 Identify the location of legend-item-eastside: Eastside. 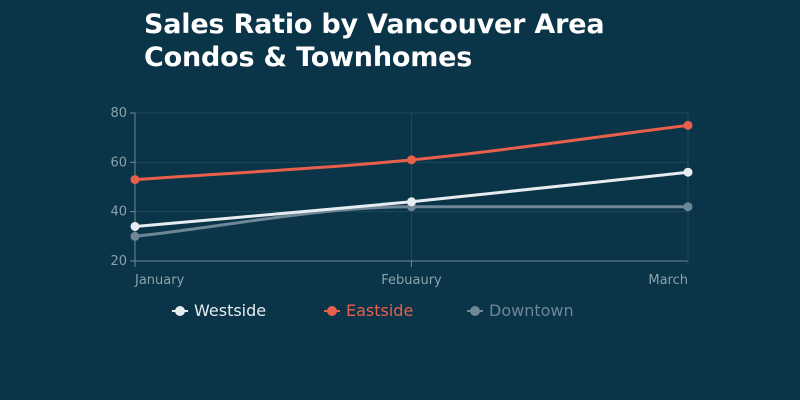
(368, 310).